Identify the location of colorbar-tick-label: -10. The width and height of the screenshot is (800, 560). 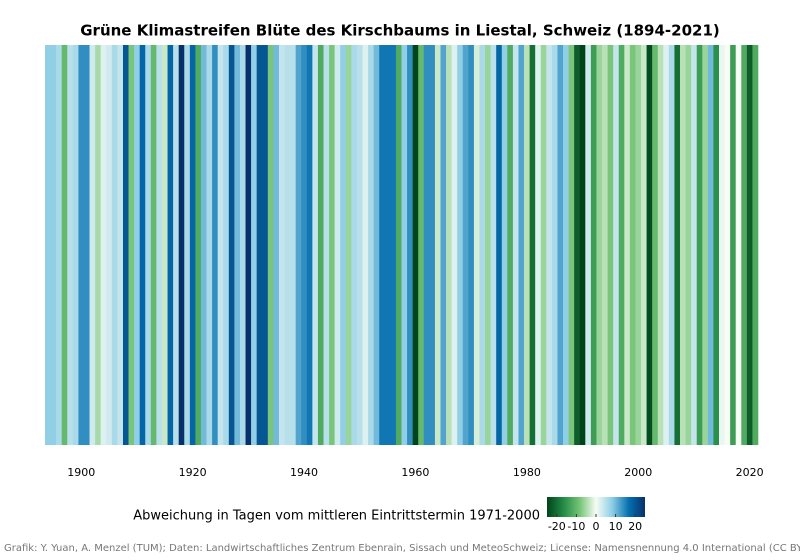
(576, 526).